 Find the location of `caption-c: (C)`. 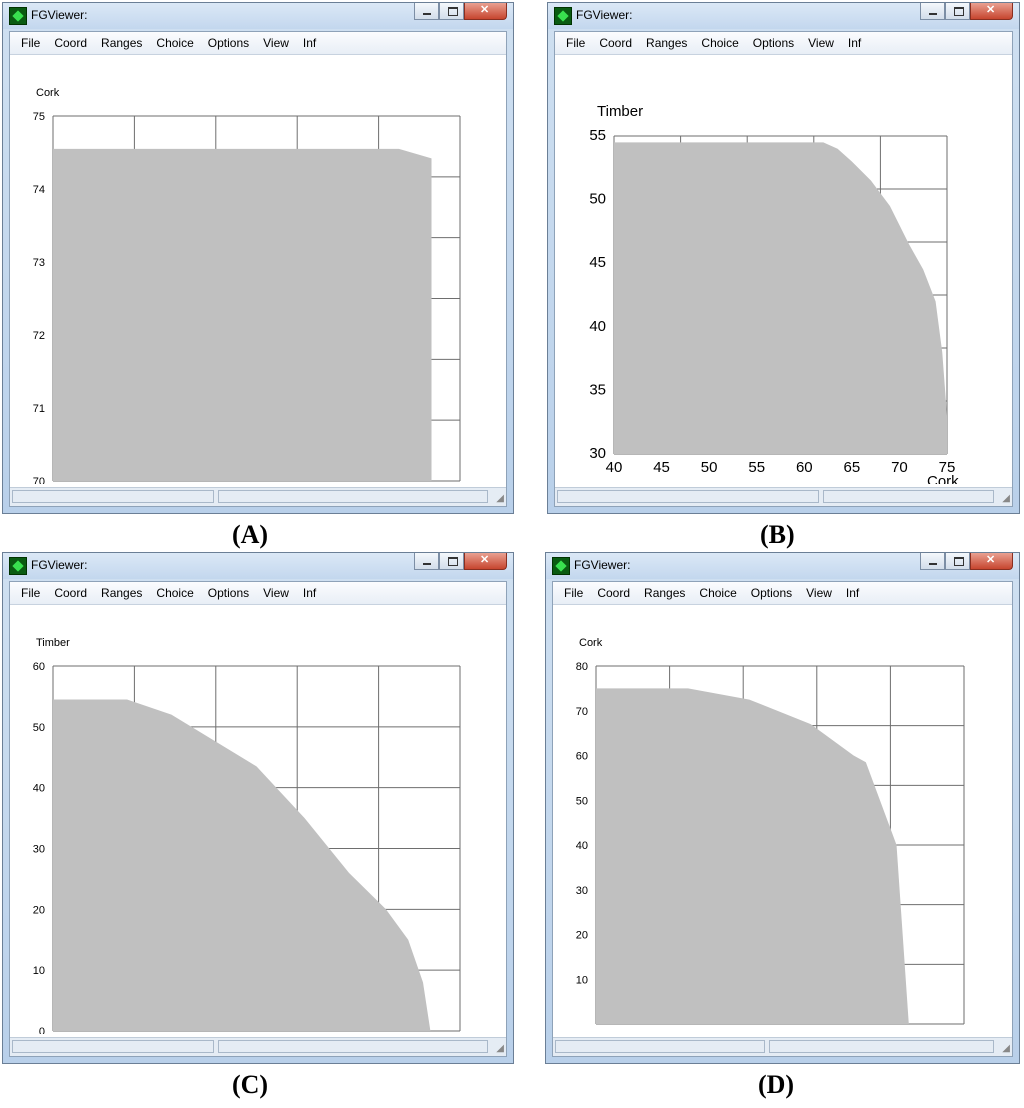

caption-c: (C) is located at coordinates (250, 1084).